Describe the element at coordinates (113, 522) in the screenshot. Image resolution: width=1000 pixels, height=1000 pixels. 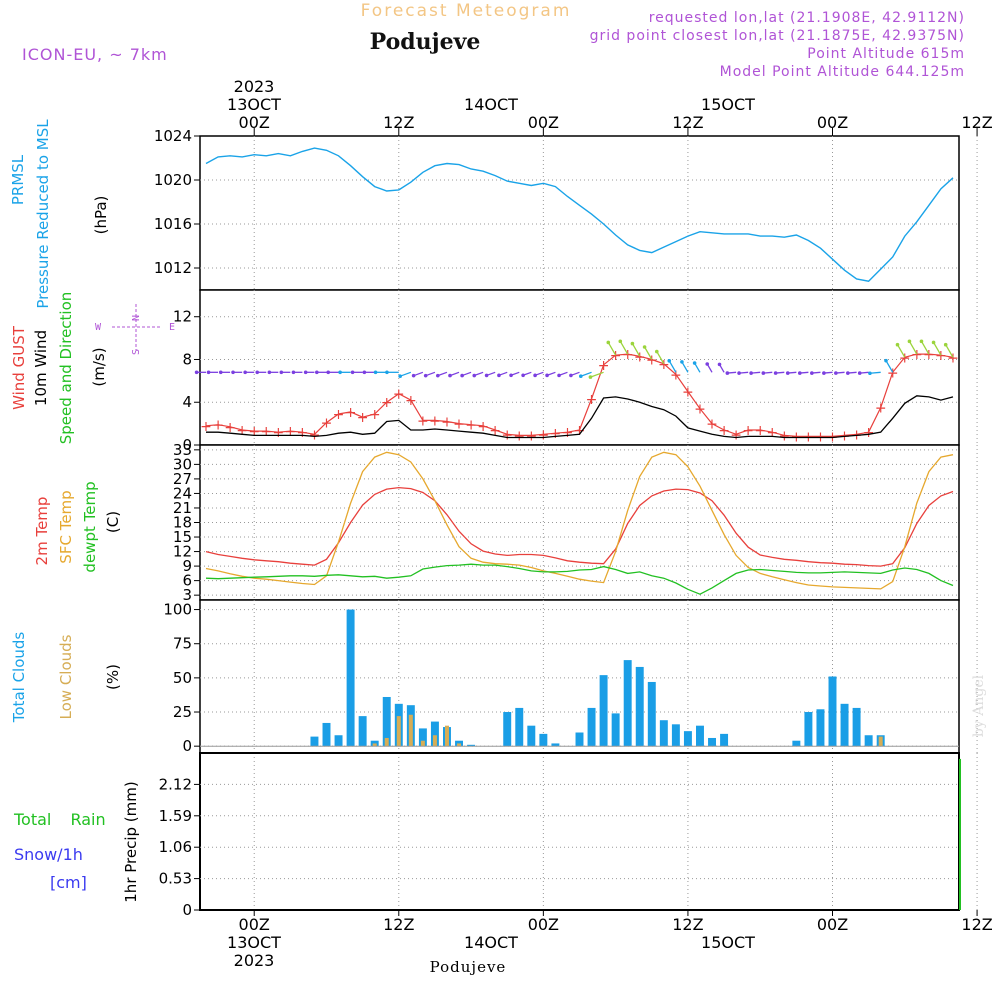
I see `temp-unit: (C)` at that location.